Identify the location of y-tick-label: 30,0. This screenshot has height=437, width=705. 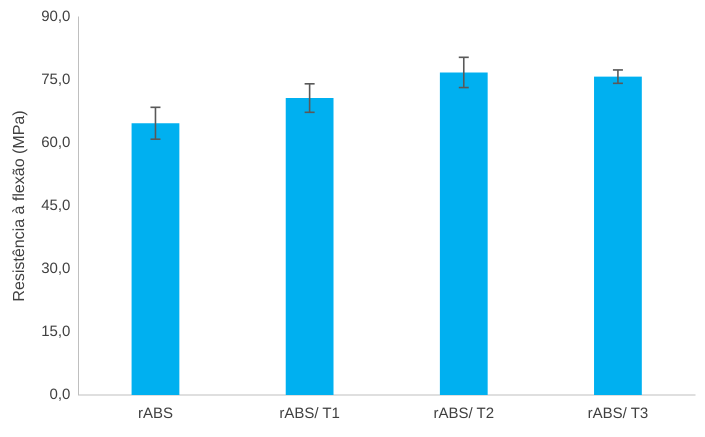
(55, 269).